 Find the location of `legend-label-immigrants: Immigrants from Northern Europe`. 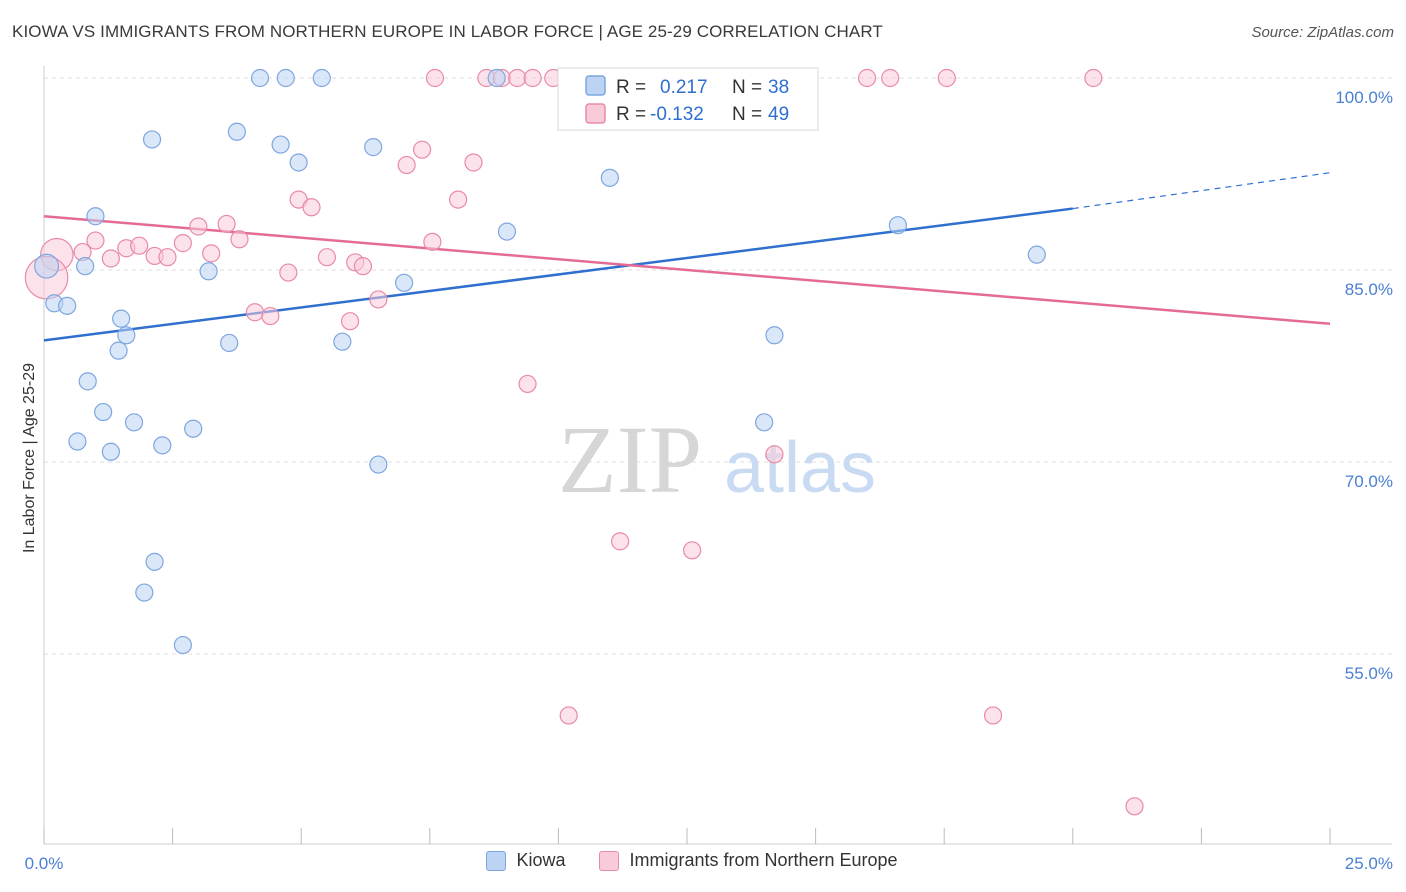

legend-label-immigrants: Immigrants from Northern Europe is located at coordinates (763, 860).